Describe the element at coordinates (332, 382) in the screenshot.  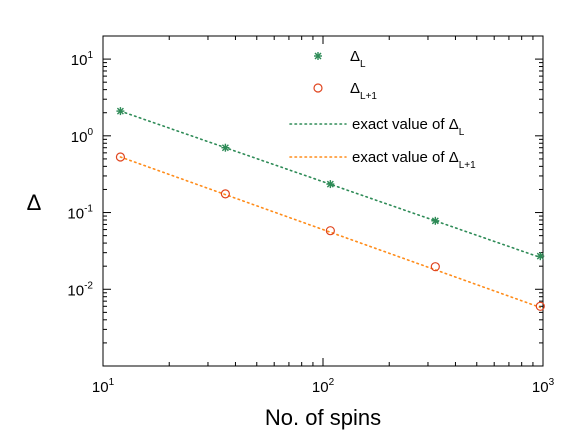
I see `x-tick-label-exponent: 2` at that location.